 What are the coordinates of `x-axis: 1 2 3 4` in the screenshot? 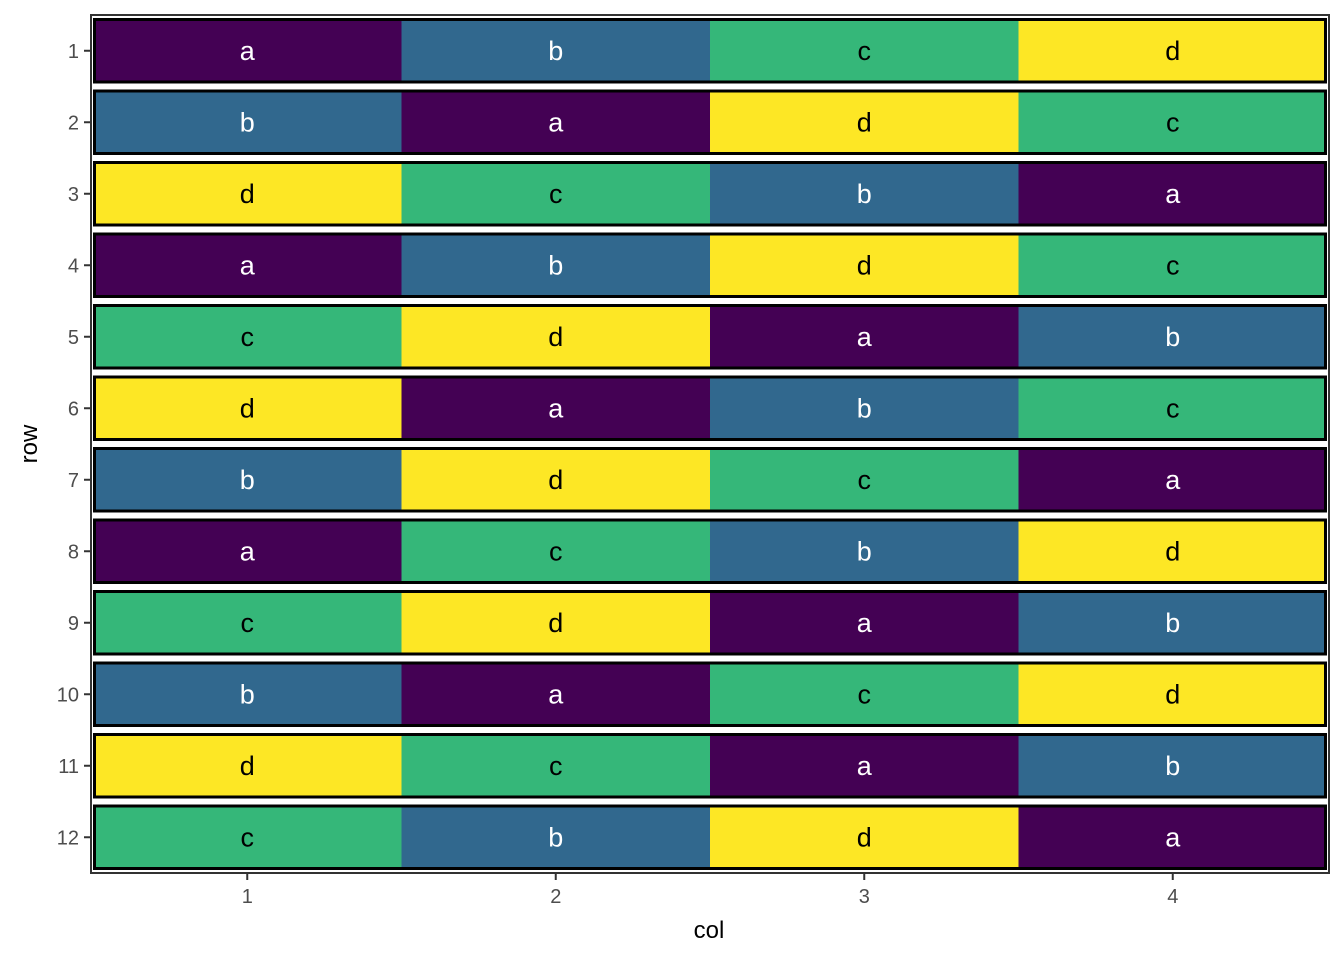 It's located at (710, 890).